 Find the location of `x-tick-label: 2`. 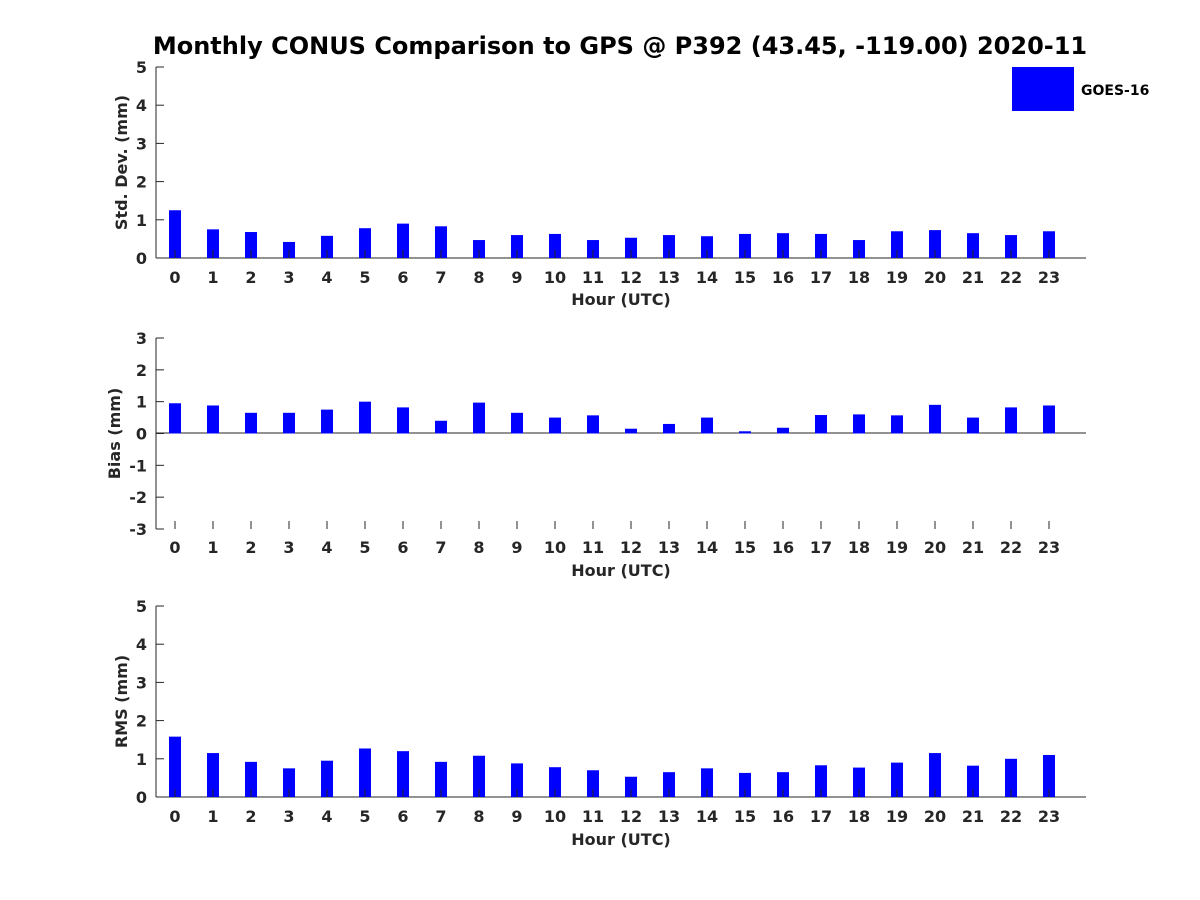

x-tick-label: 2 is located at coordinates (250, 277).